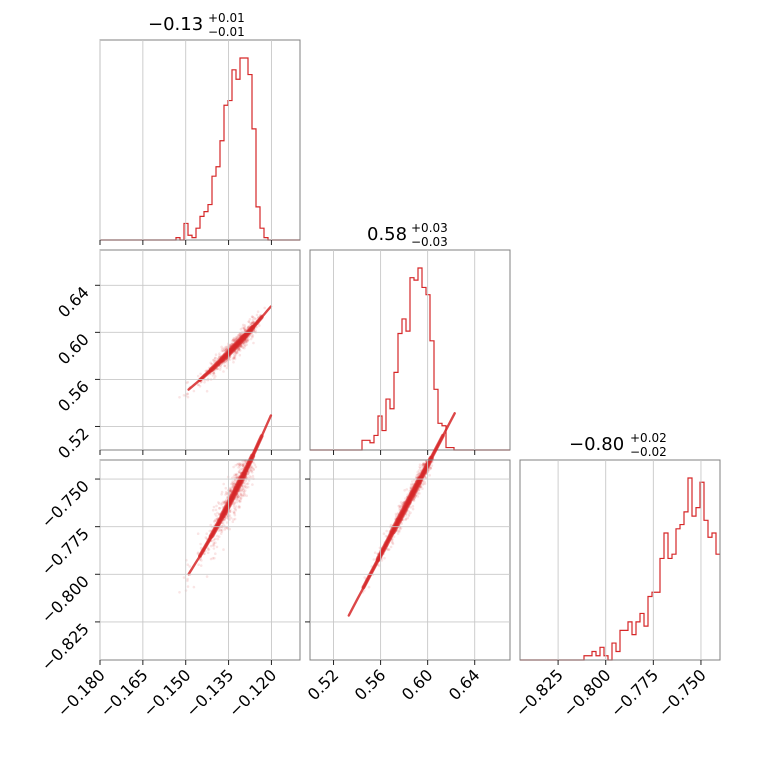 This screenshot has height=760, width=760. Describe the element at coordinates (620, 569) in the screenshot. I see `hist-panel-3-histogram` at that location.